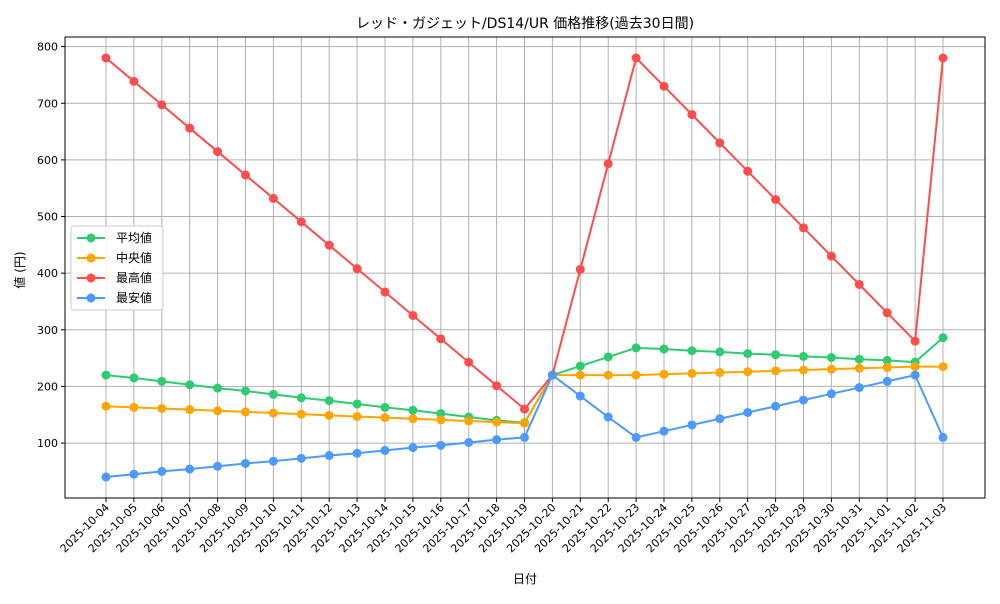 The width and height of the screenshot is (1000, 604). I want to click on y-tick-label: 600, so click(47, 160).